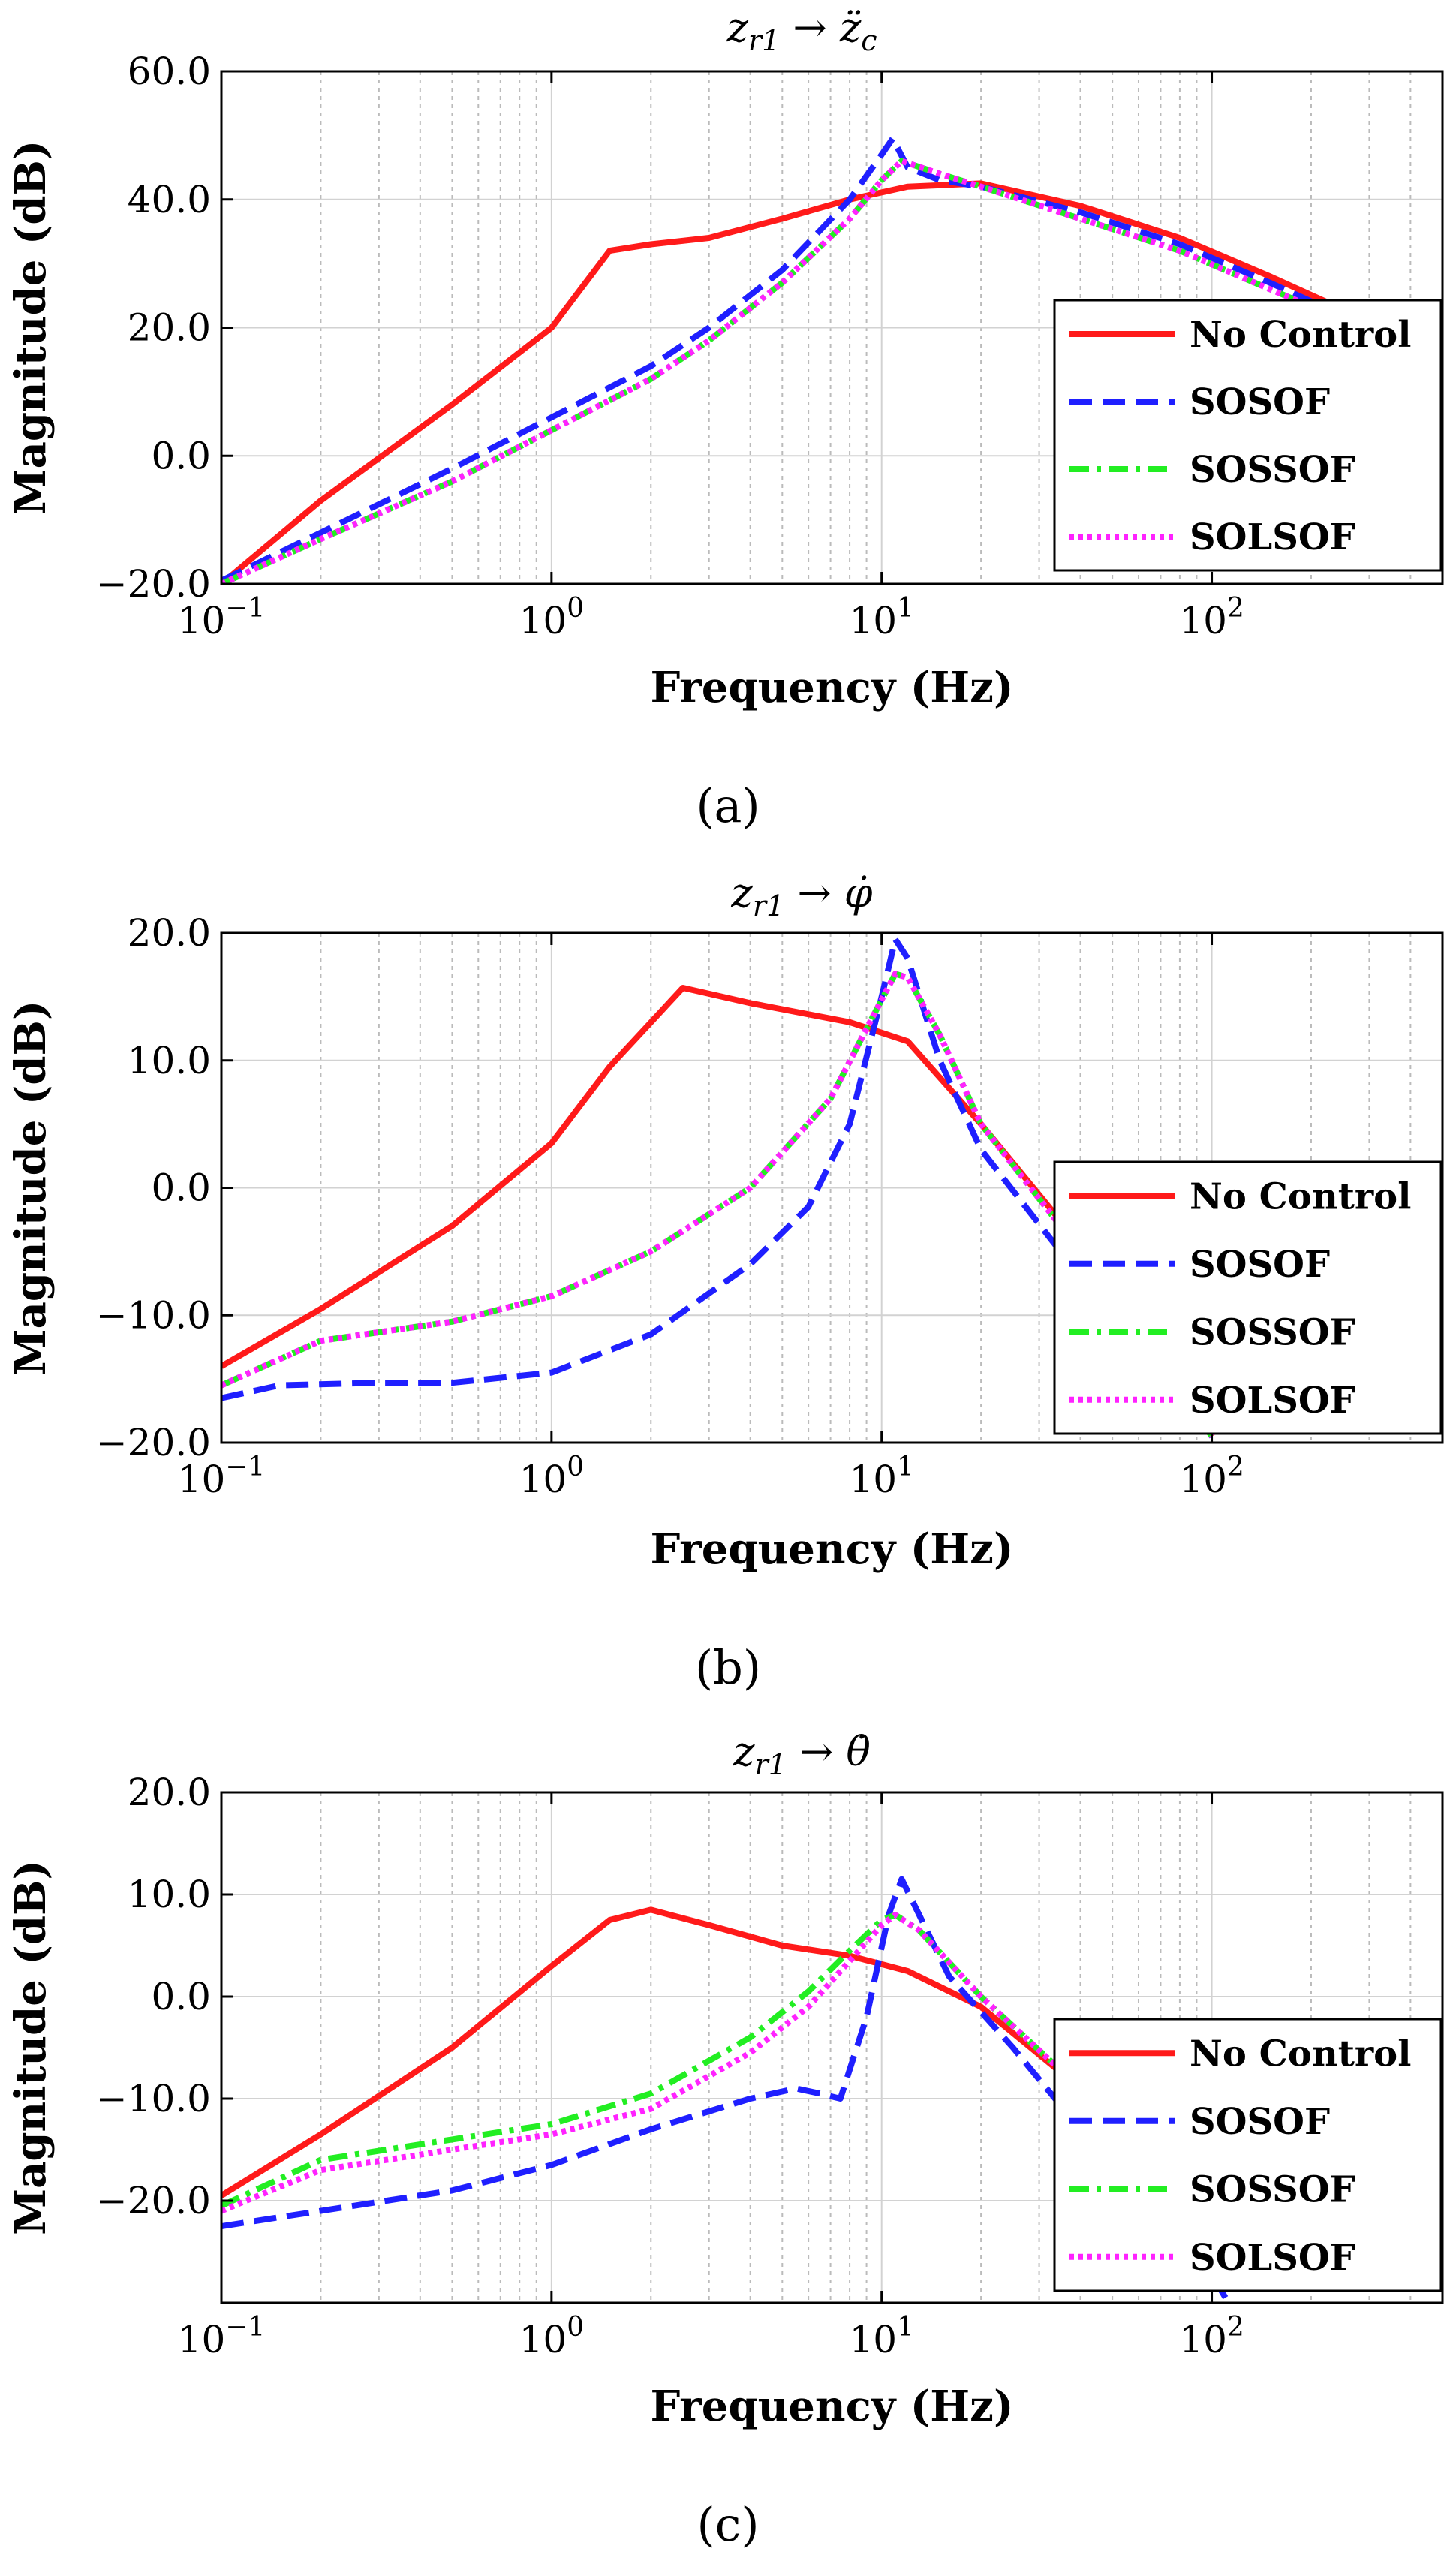 The width and height of the screenshot is (1456, 2555). Describe the element at coordinates (801, 30) in the screenshot. I see `chart-title: zr1 → z̈c` at that location.